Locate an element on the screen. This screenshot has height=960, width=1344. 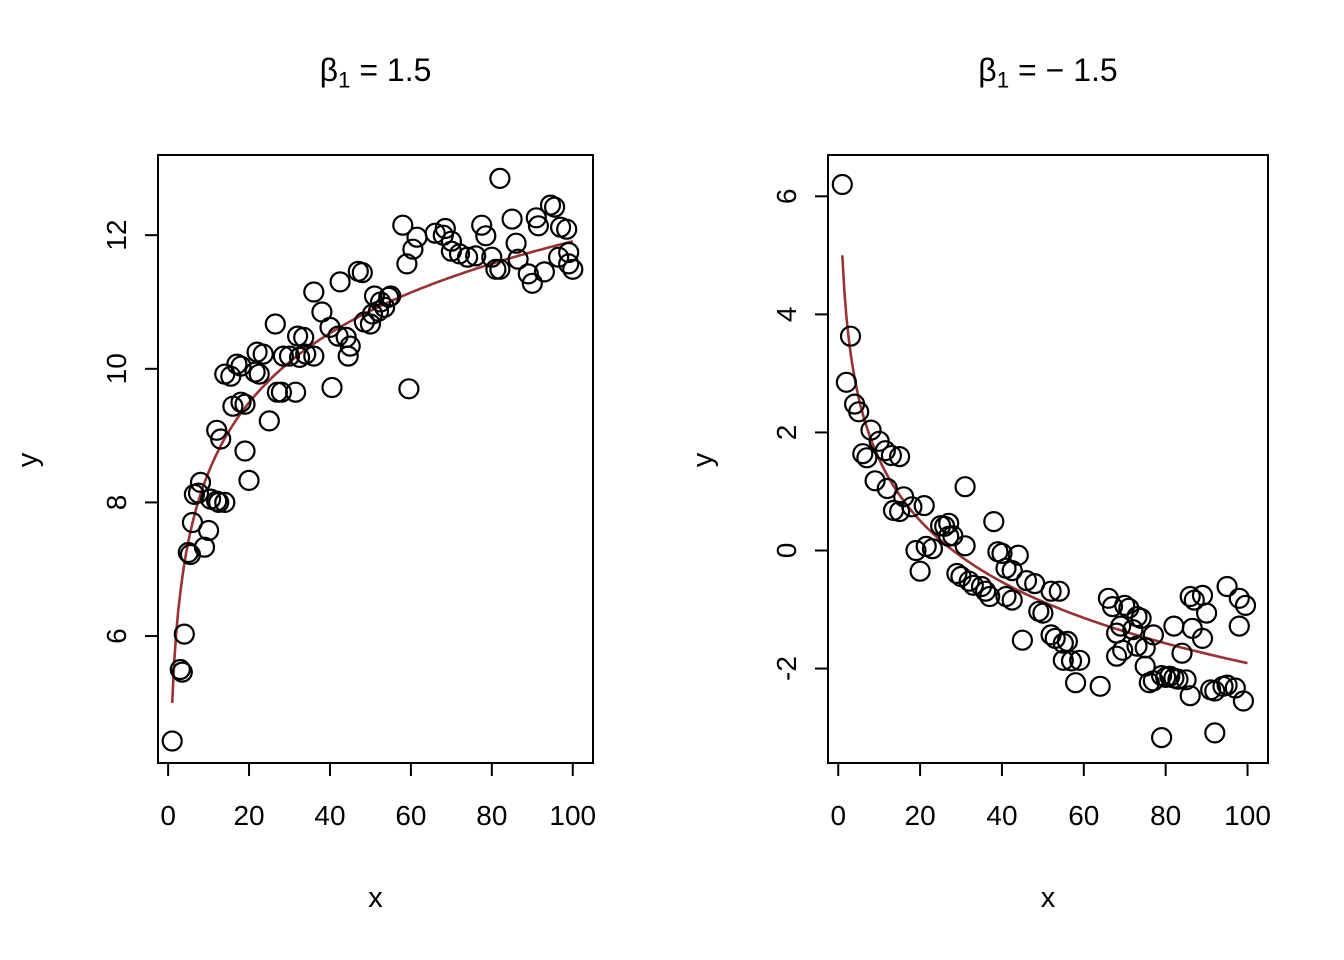
y-tick-label: 6 is located at coordinates (786, 197).